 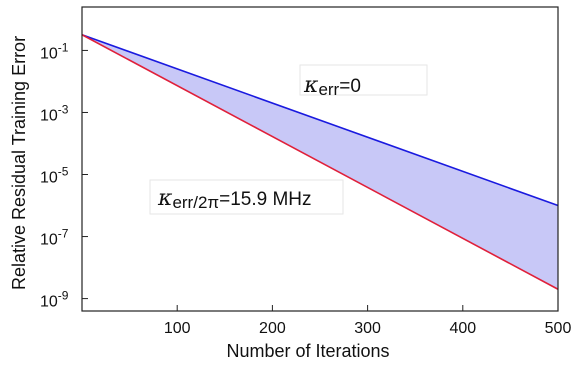 What do you see at coordinates (177, 328) in the screenshot?
I see `x-tick-label: 100` at bounding box center [177, 328].